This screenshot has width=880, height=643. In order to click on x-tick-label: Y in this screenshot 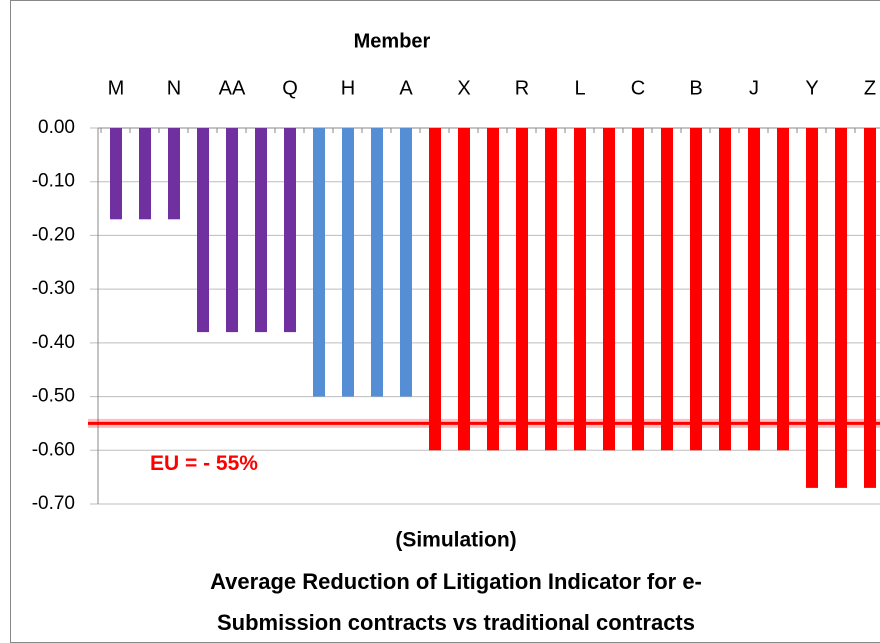, I will do `click(811, 88)`.